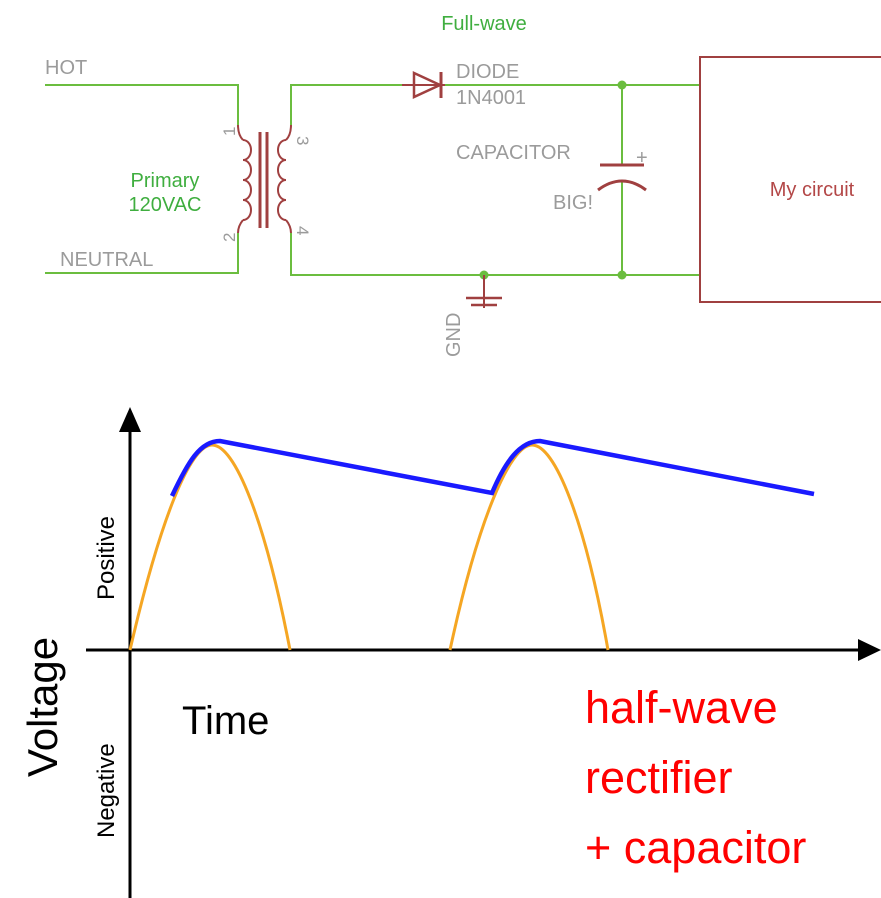 The image size is (881, 898). Describe the element at coordinates (106, 790) in the screenshot. I see `negative-label: Negative` at that location.